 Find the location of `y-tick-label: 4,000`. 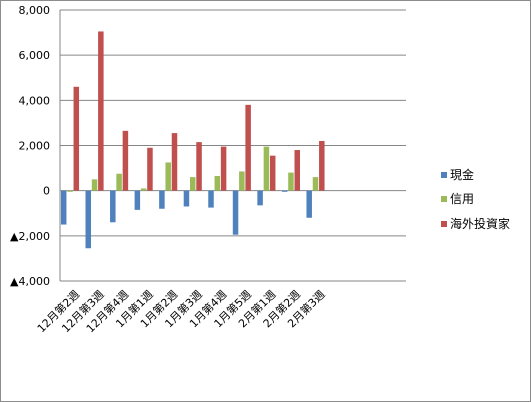

y-tick-label: 4,000 is located at coordinates (35, 100).